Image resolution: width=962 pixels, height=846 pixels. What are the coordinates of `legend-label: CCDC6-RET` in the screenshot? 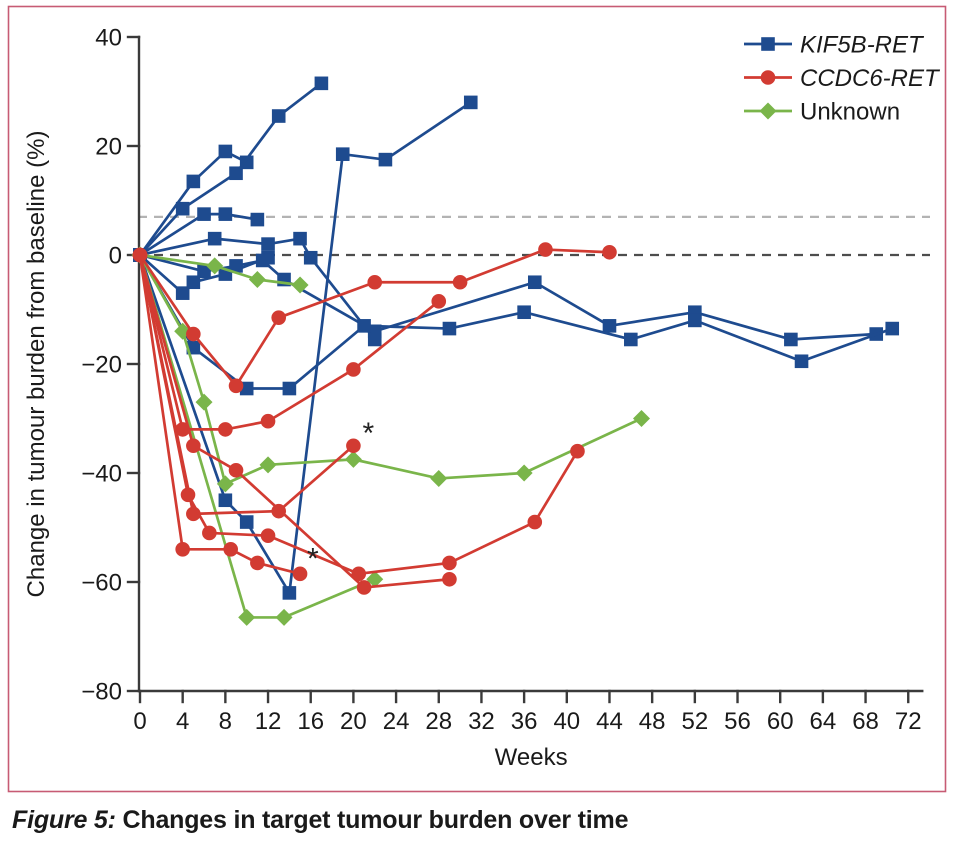 It's located at (870, 78).